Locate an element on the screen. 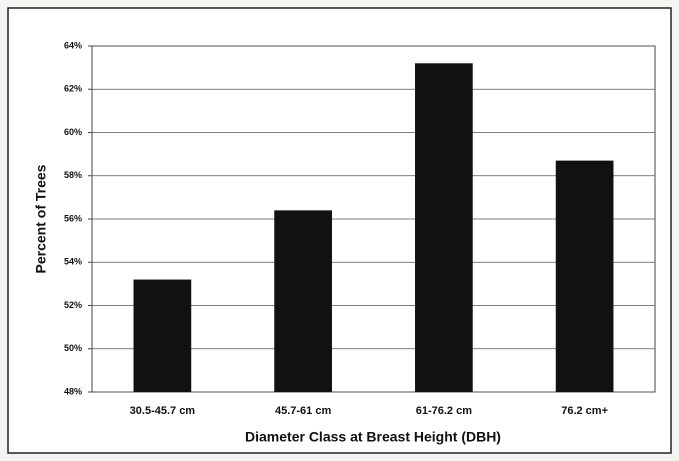  y-tick-label: 56% is located at coordinates (73, 218).